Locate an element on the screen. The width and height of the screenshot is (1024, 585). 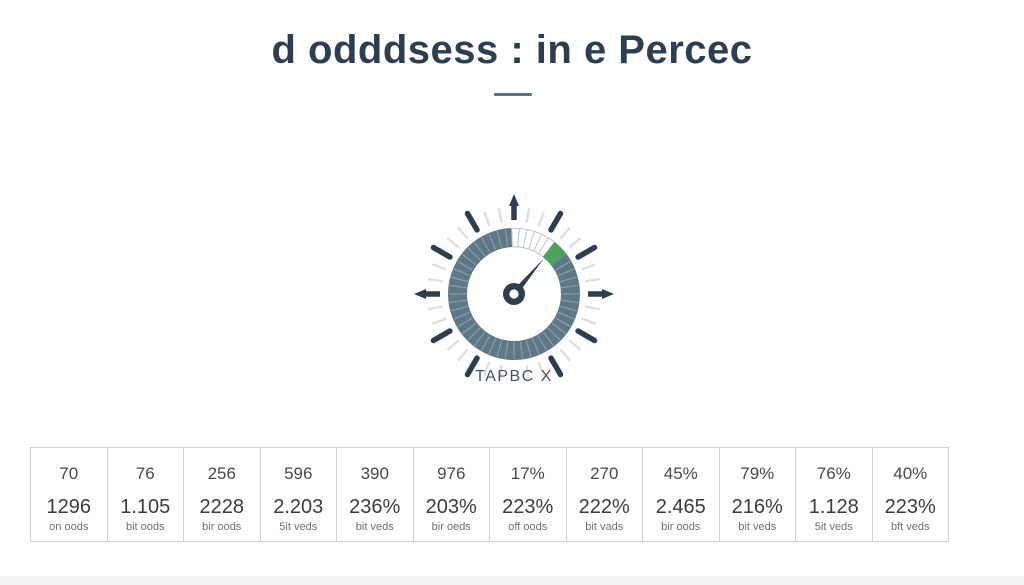
page-title: d odddsess : in e Percec is located at coordinates (512, 50).